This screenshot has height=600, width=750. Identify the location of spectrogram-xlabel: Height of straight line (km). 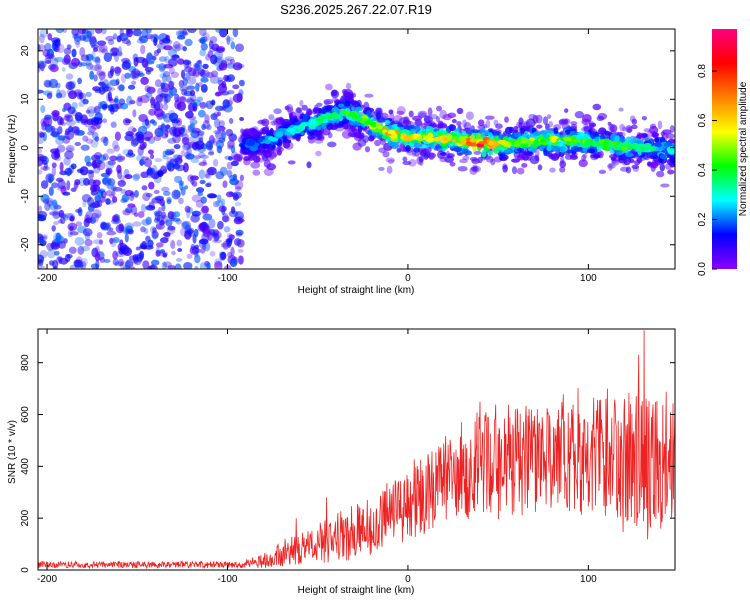
(356, 290).